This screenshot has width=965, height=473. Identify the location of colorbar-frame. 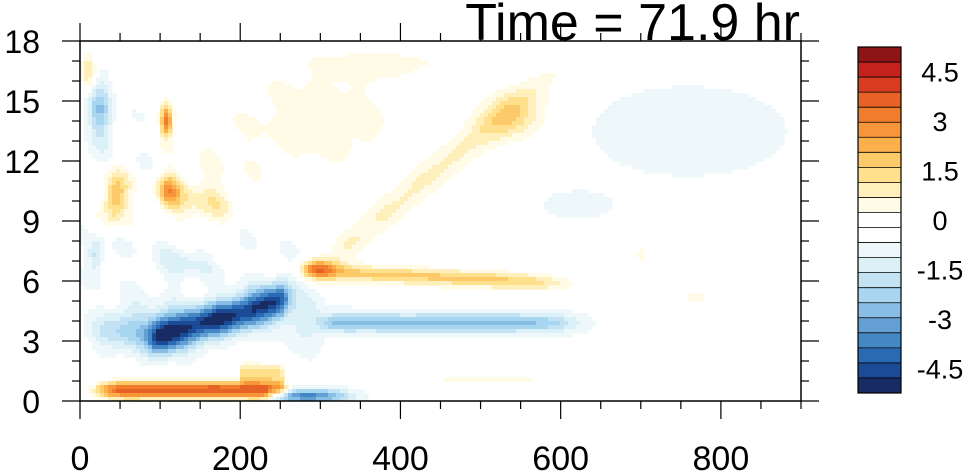
(879, 220).